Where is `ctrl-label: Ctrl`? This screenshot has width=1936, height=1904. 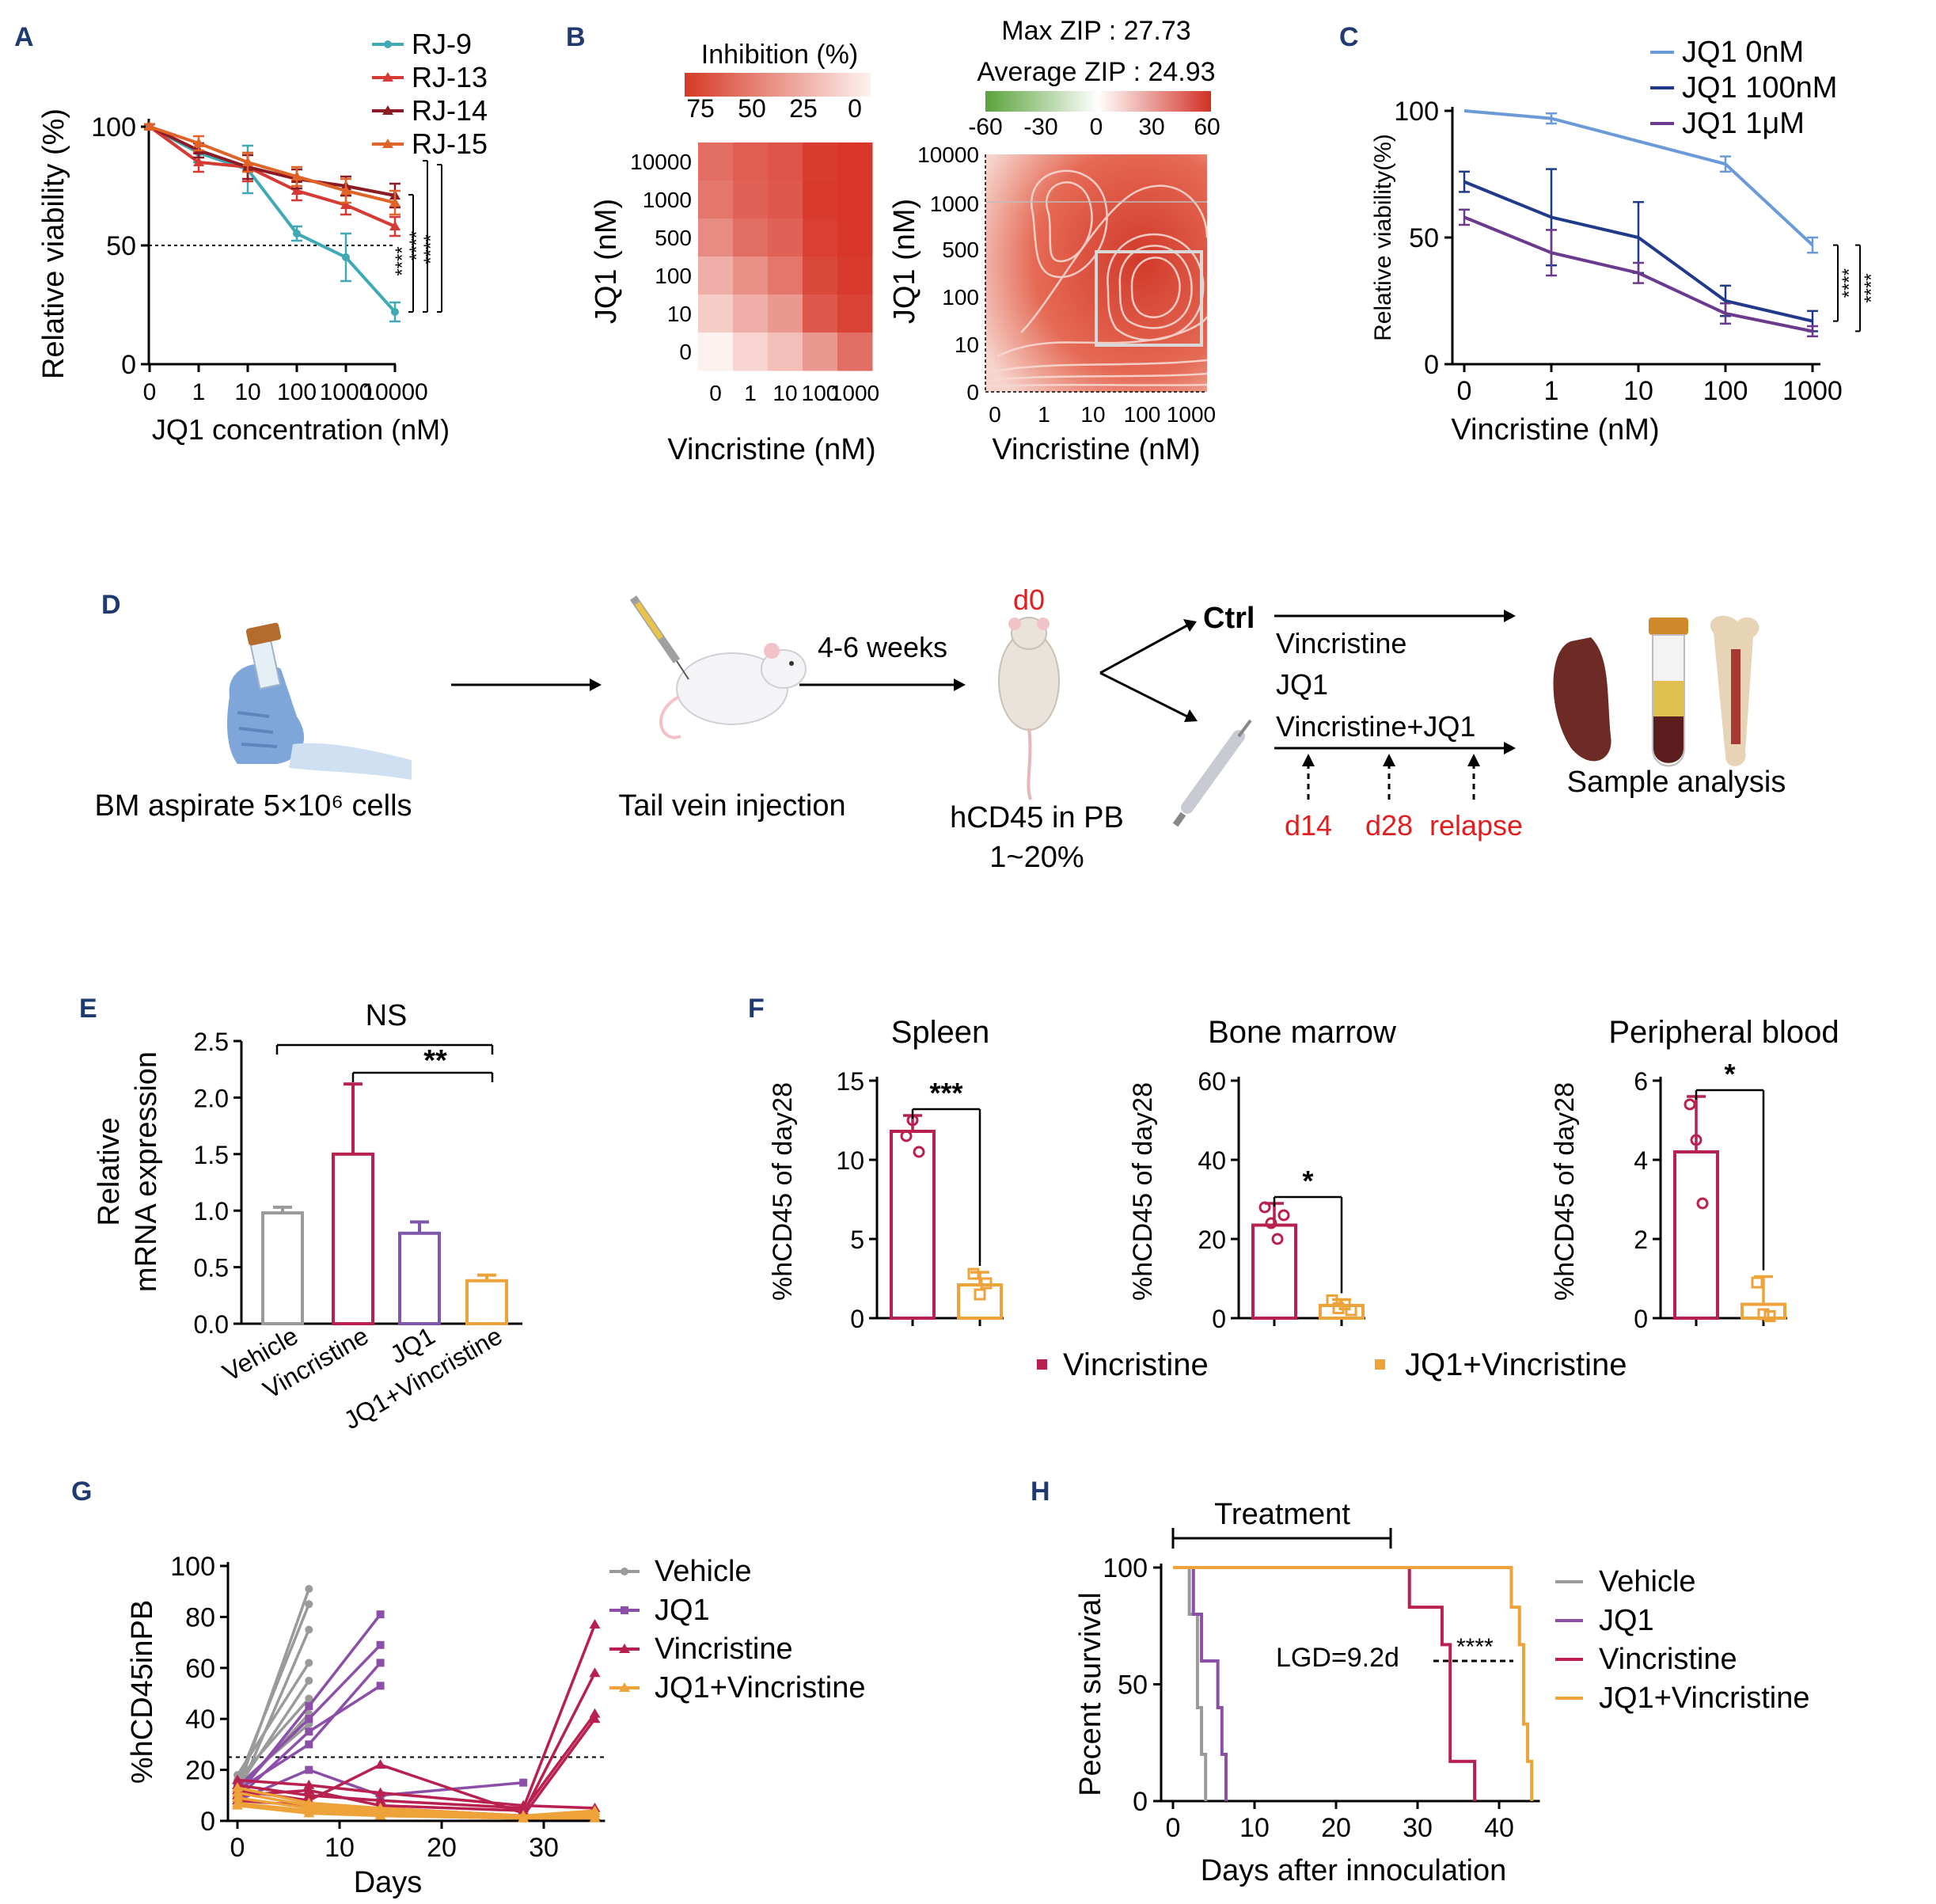
ctrl-label: Ctrl is located at coordinates (1229, 618).